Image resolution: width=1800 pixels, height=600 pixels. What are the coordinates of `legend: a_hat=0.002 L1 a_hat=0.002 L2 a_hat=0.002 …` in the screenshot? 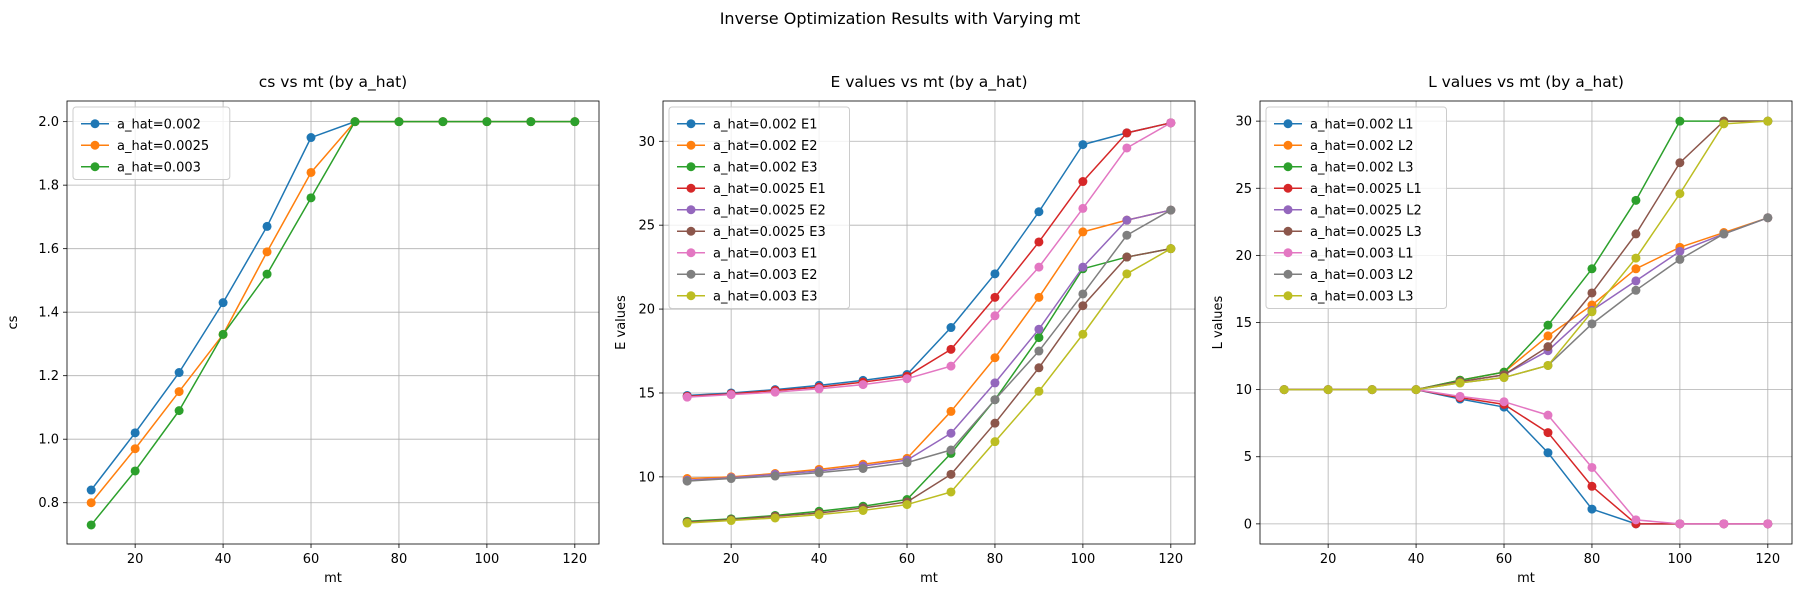 It's located at (1356, 207).